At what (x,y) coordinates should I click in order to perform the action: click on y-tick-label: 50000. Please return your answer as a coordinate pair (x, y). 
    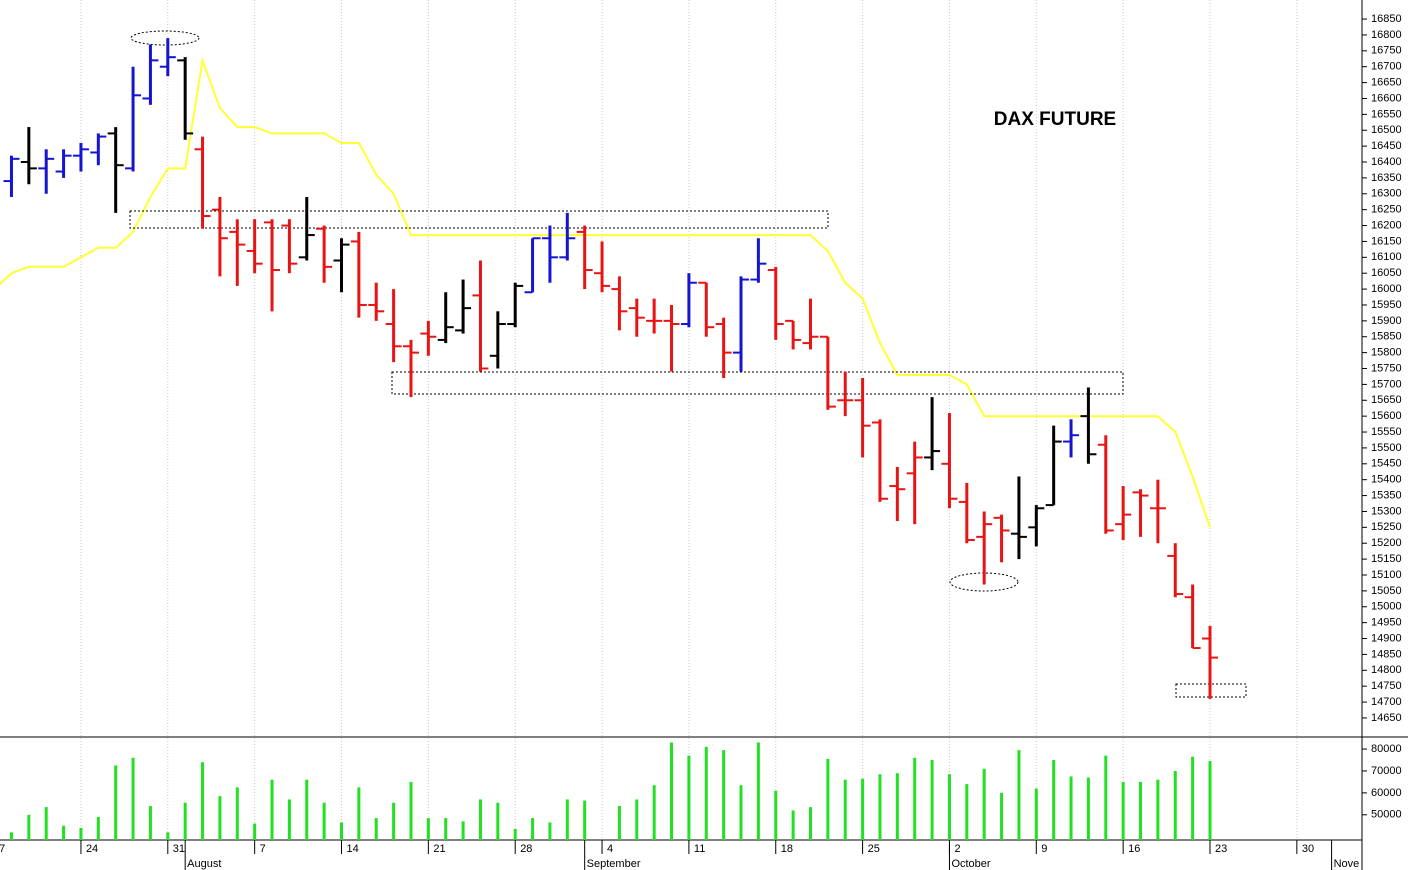
    Looking at the image, I should click on (1386, 815).